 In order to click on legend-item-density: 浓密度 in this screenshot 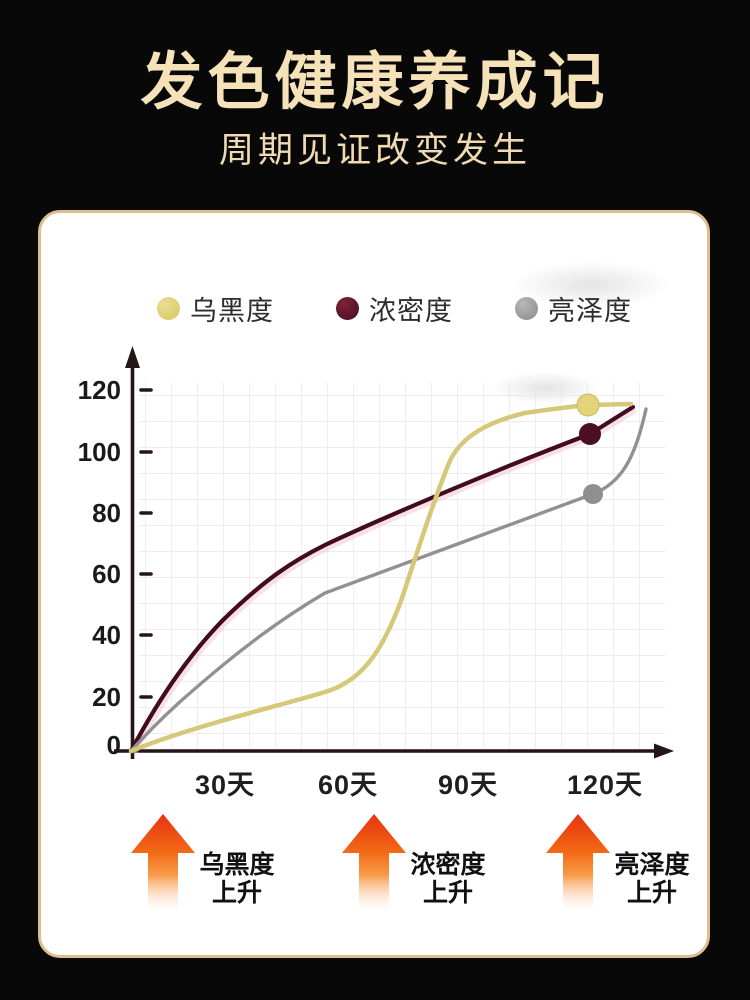, I will do `click(394, 308)`.